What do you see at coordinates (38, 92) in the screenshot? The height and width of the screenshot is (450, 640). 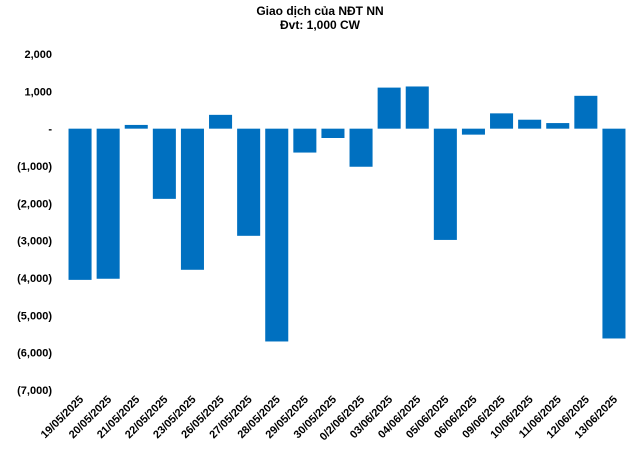 I see `y-tick-label: 1,000` at bounding box center [38, 92].